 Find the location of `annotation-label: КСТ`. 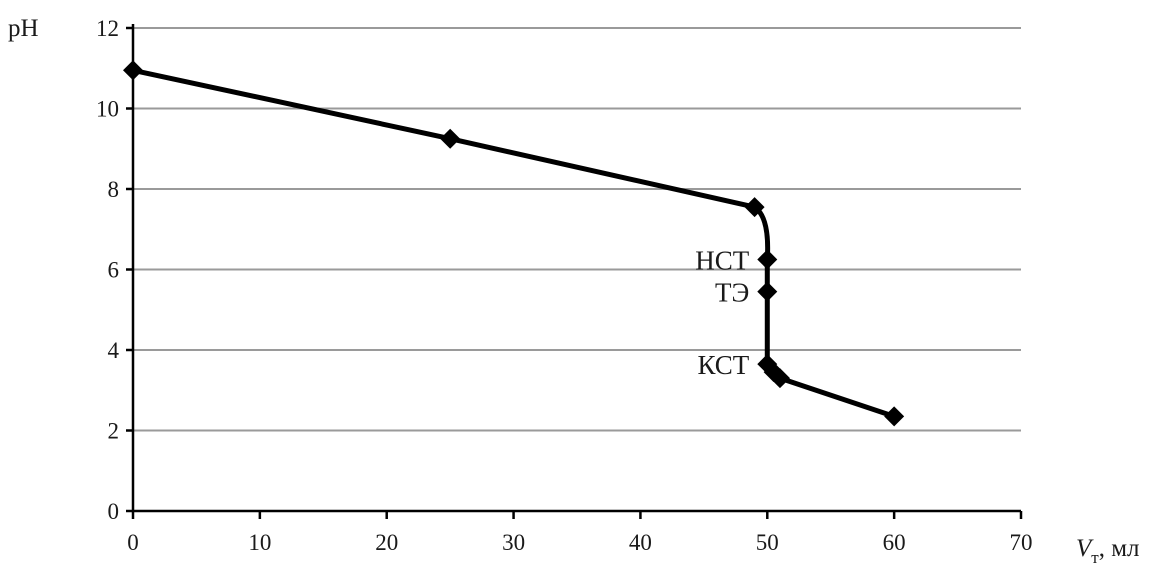

annotation-label: КСТ is located at coordinates (723, 365).